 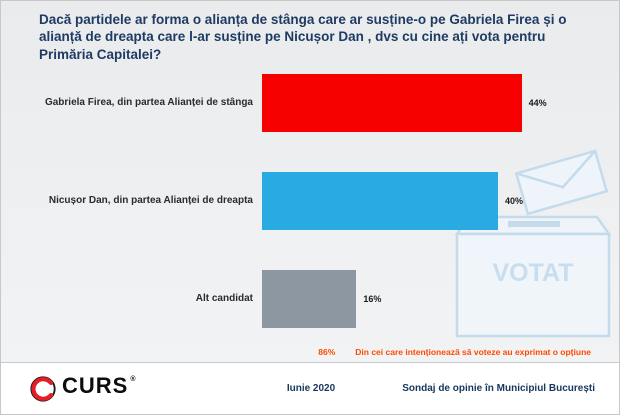 What do you see at coordinates (440, 299) in the screenshot?
I see `bar-track: 16%` at bounding box center [440, 299].